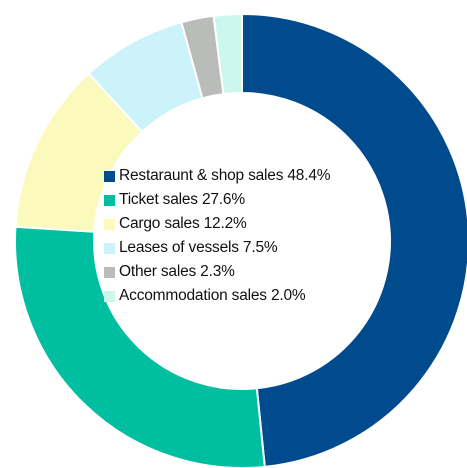 Image resolution: width=467 pixels, height=468 pixels. I want to click on legend-value: 7.5%, so click(260, 247).